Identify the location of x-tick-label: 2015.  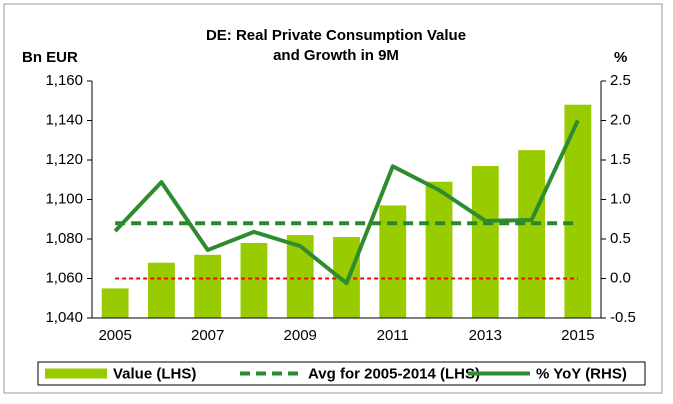
(577, 335).